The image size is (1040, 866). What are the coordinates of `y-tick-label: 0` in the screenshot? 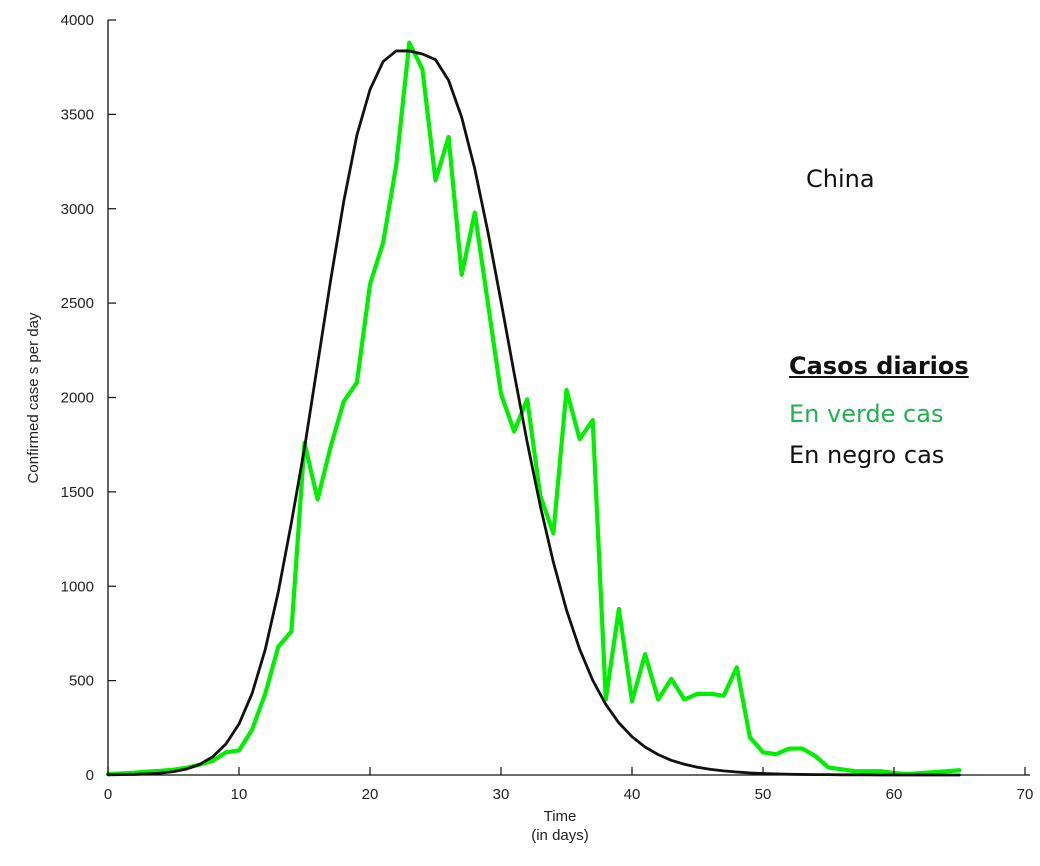 It's located at (90, 775).